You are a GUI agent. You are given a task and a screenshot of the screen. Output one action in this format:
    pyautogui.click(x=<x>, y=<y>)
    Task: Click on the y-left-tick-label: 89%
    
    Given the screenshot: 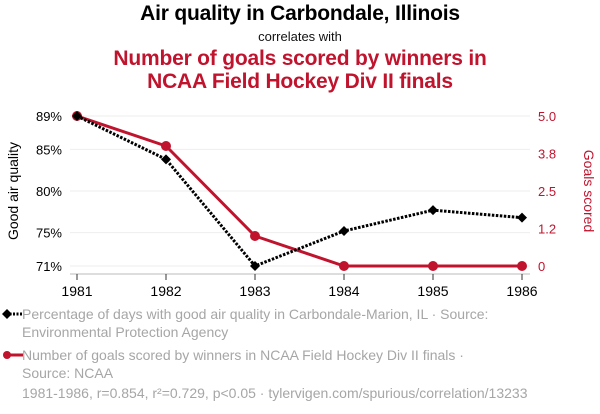 What is the action you would take?
    pyautogui.click(x=49, y=116)
    